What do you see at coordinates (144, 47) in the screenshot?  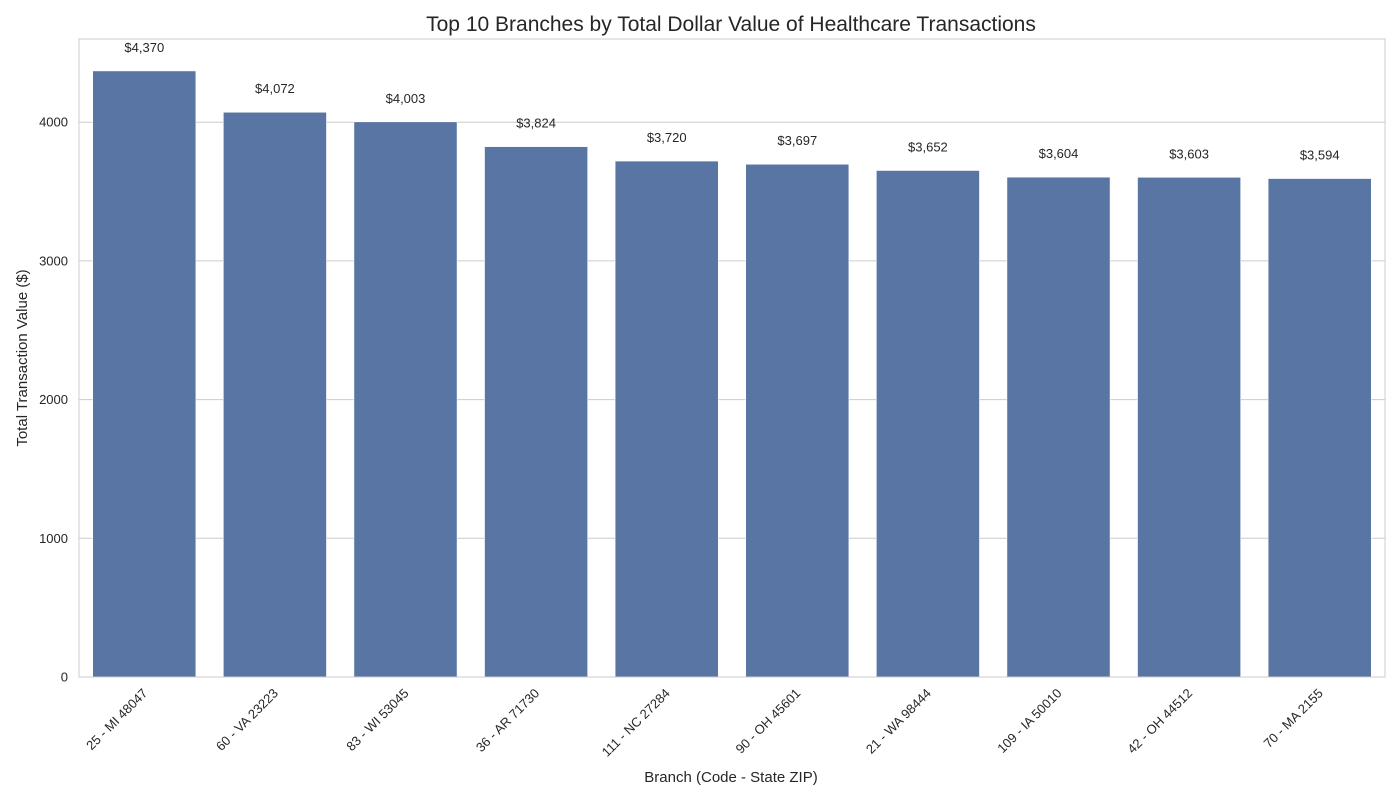 I see `data-label: $4,370` at bounding box center [144, 47].